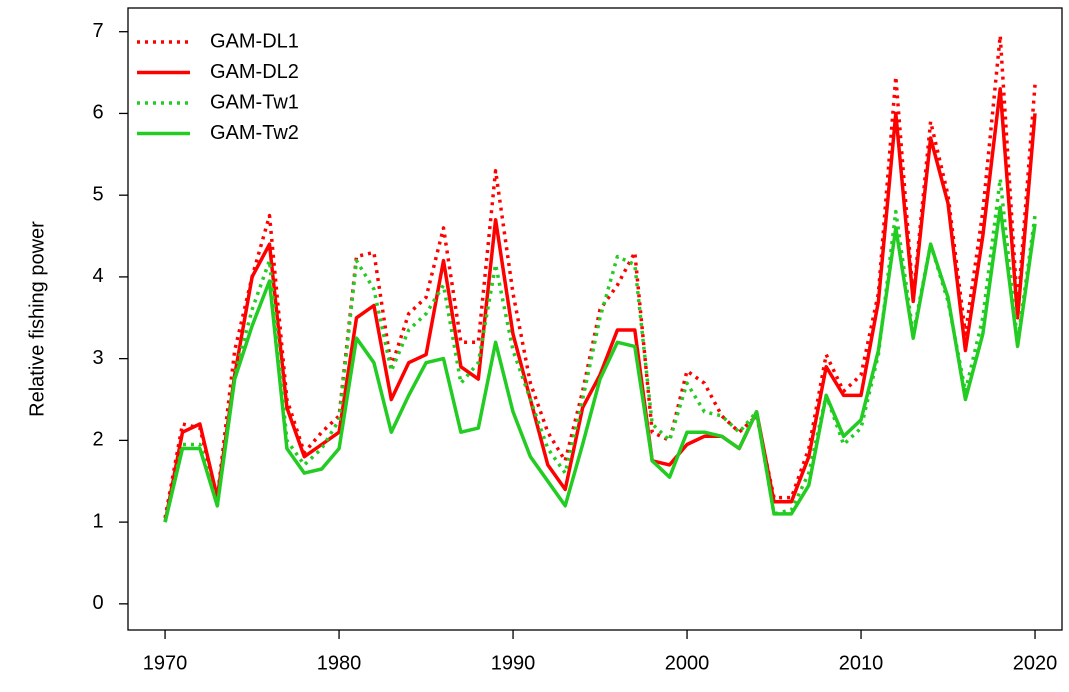 Image resolution: width=1069 pixels, height=692 pixels. Describe the element at coordinates (687, 663) in the screenshot. I see `x-tick-label: 2000` at that location.